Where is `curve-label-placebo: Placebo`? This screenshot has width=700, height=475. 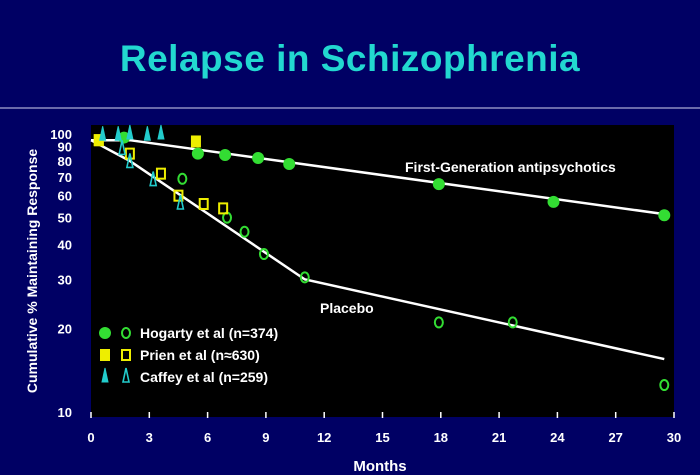
curve-label-placebo: Placebo is located at coordinates (347, 308).